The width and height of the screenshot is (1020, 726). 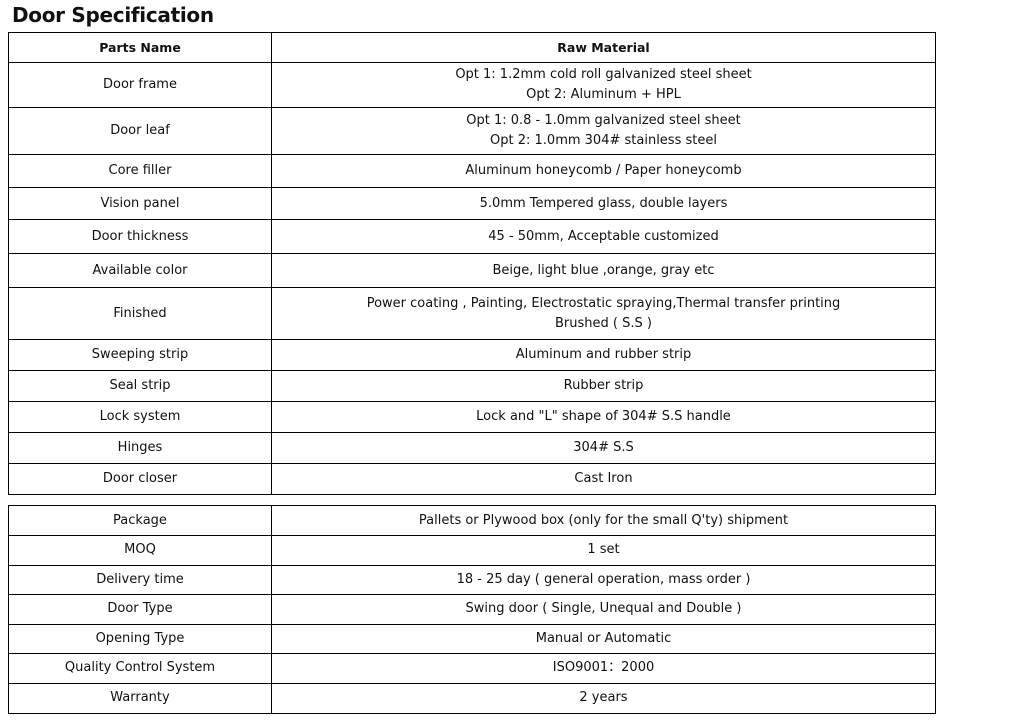 I want to click on material-line: Beige, light blue ,orange, gray etc, so click(x=603, y=270).